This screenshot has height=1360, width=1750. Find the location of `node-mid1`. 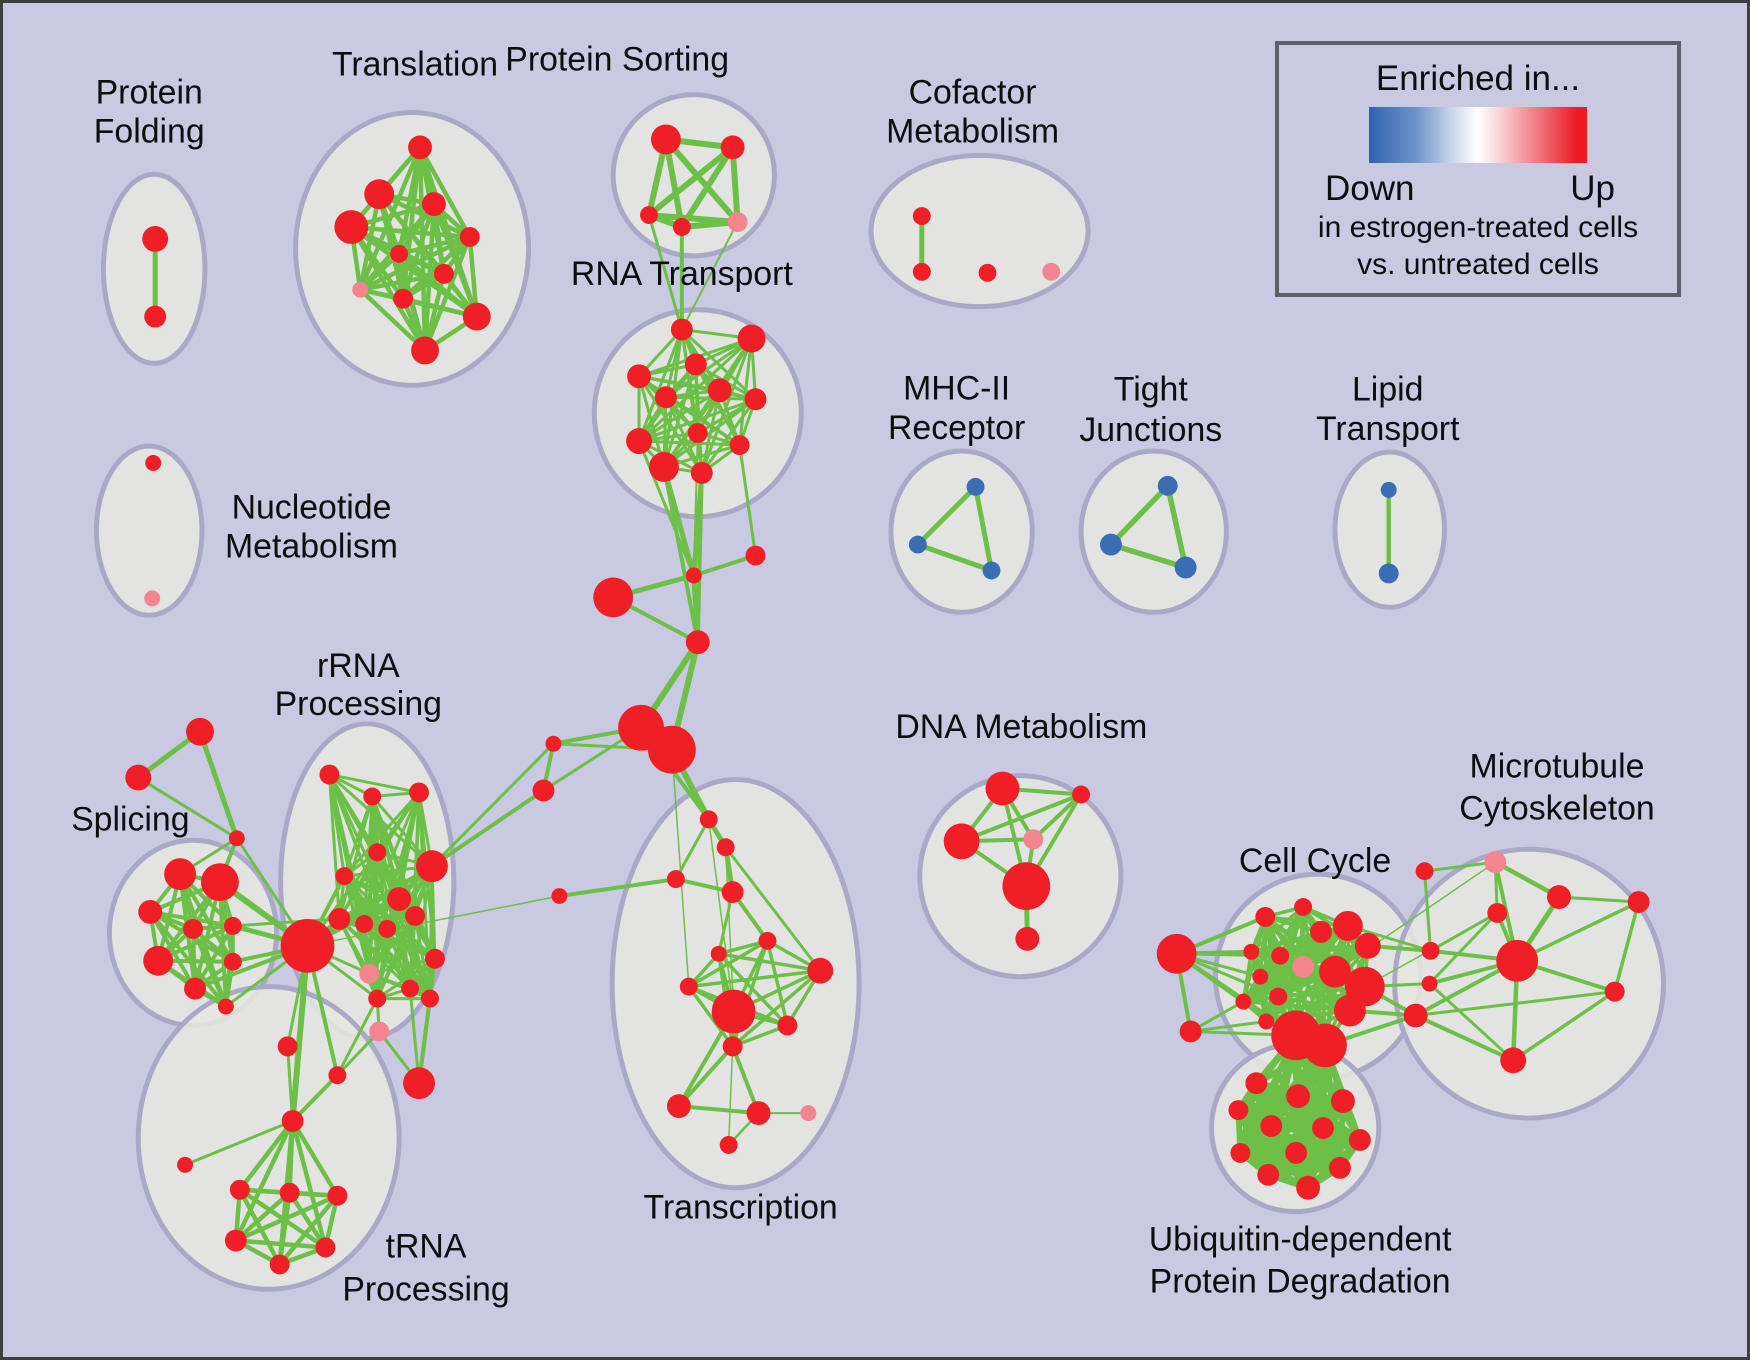

node-mid1 is located at coordinates (693, 575).